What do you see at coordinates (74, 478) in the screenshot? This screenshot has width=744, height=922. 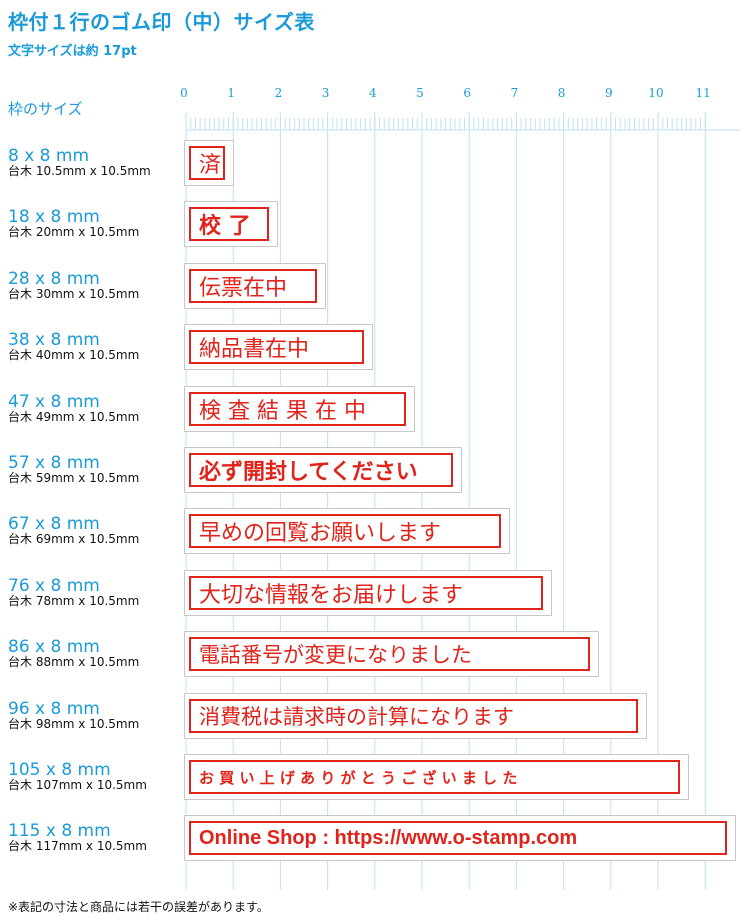 I see `base-size: 台木 59mm x 10.5mm` at bounding box center [74, 478].